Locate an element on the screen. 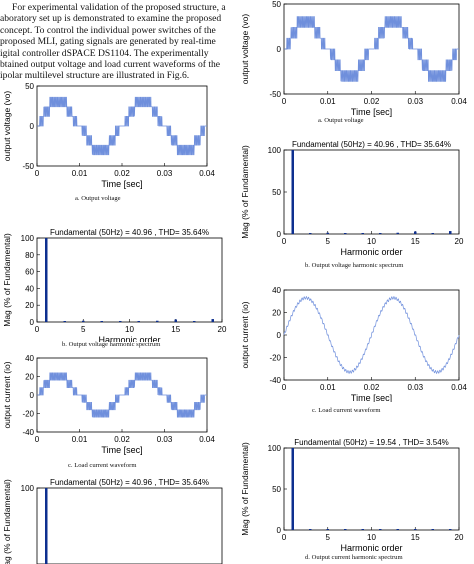 This screenshot has width=474, height=564. caption-left-b: b. Output voltage harmonic spectrum is located at coordinates (111, 344).